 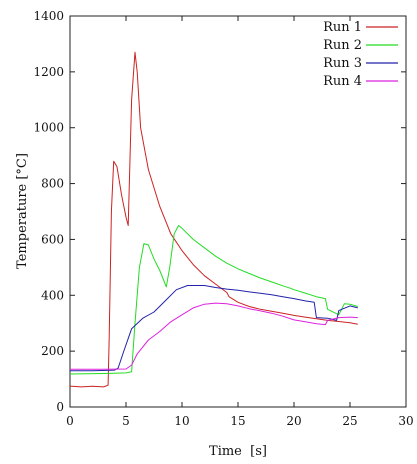 I want to click on y-axis-label: Temperature [°C], so click(x=22, y=211).